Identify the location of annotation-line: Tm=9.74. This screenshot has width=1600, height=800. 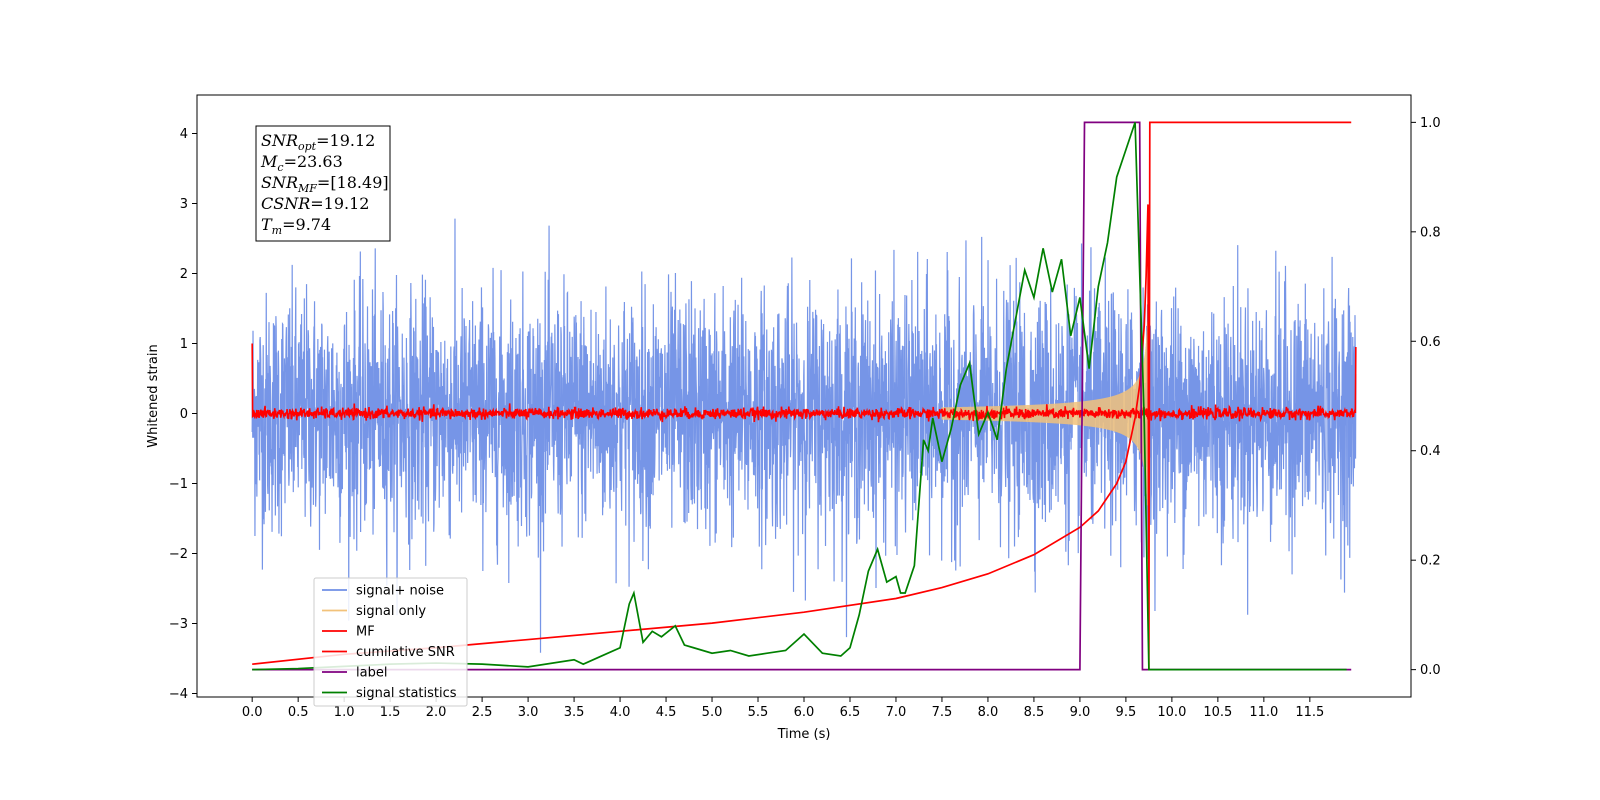
(296, 226).